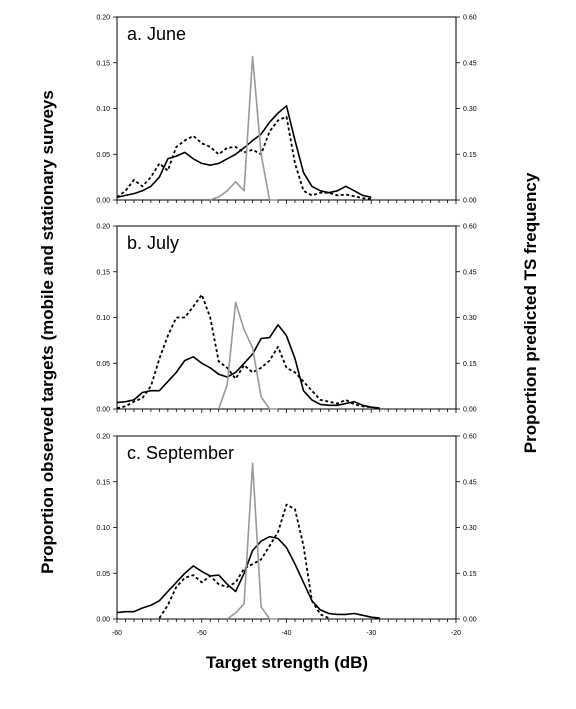 Image resolution: width=576 pixels, height=709 pixels. What do you see at coordinates (286, 633) in the screenshot?
I see `x-tick-label: -40` at bounding box center [286, 633].